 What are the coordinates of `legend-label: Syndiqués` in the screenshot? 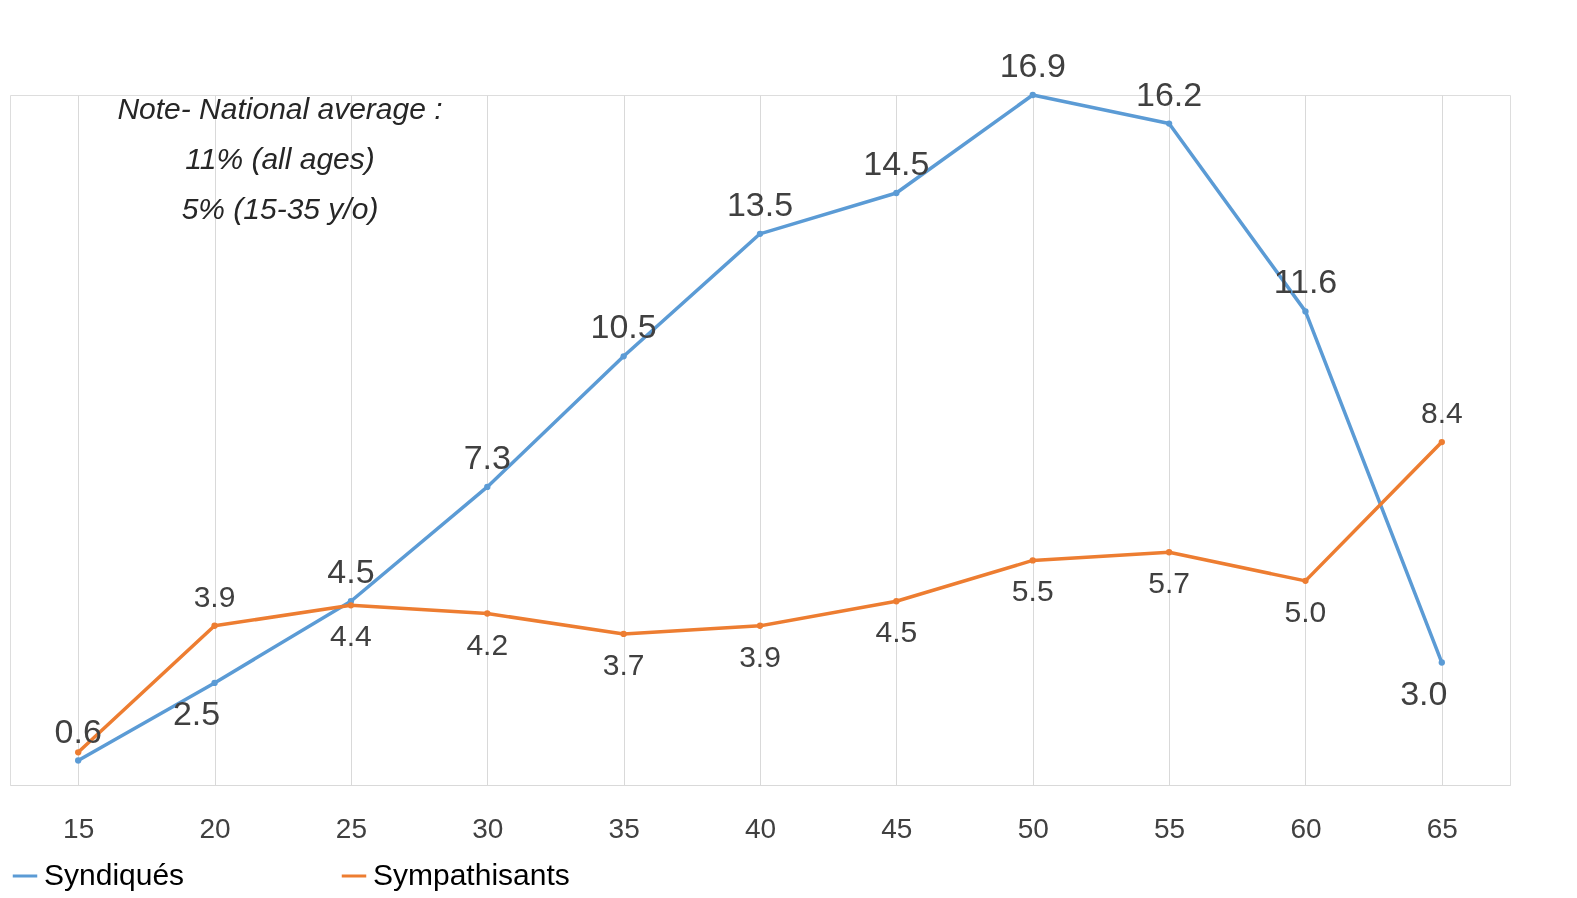 It's located at (114, 874).